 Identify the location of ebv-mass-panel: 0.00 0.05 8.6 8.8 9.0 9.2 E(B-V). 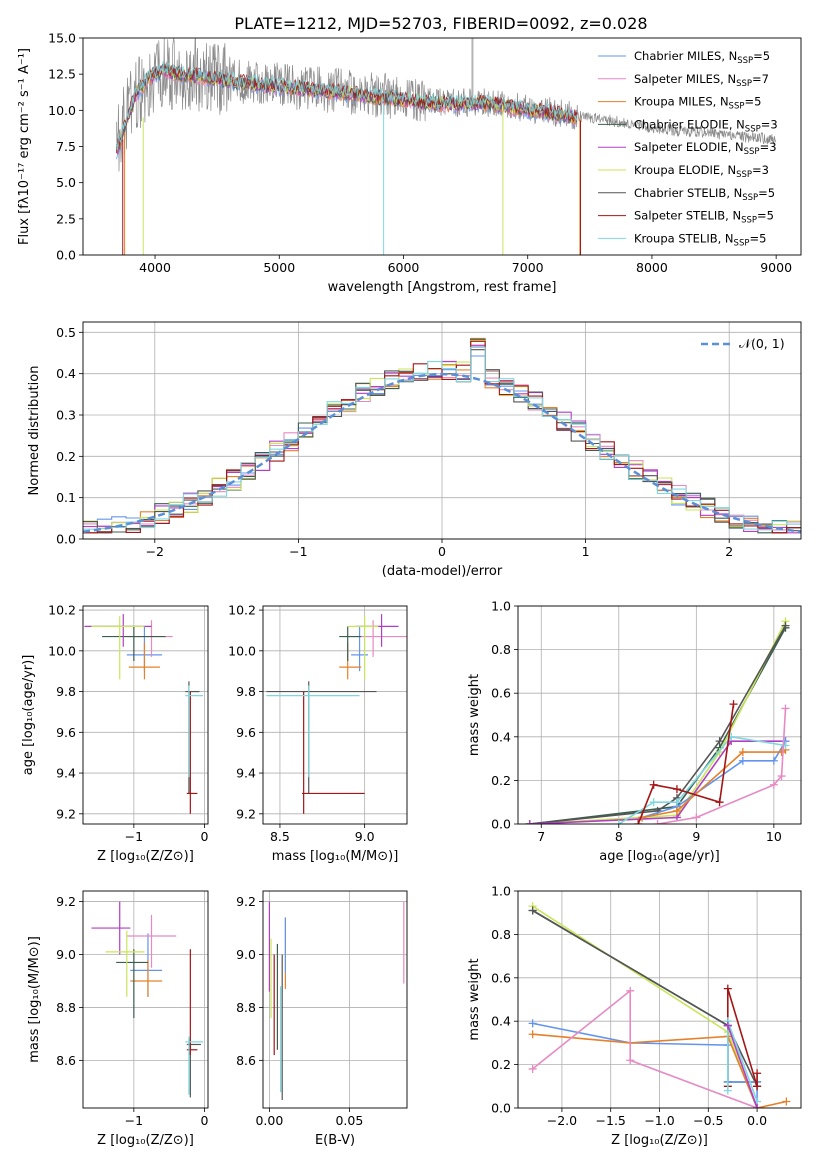
(322, 1019).